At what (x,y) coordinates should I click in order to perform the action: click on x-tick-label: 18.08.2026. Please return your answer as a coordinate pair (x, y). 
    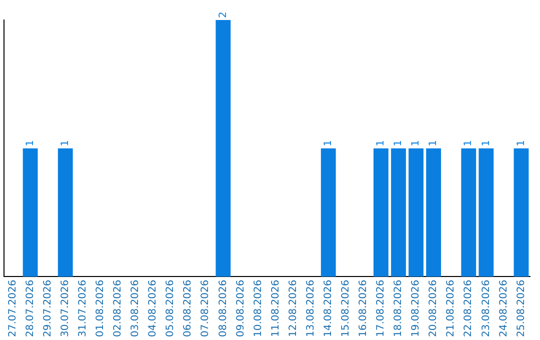
    Looking at the image, I should click on (398, 309).